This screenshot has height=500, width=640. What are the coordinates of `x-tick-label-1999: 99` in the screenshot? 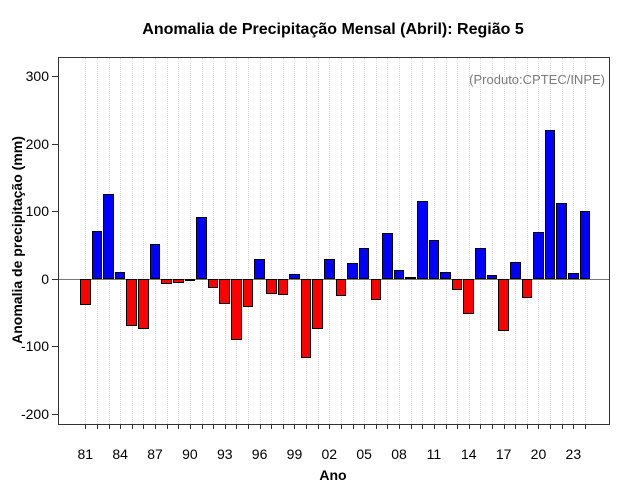 It's located at (294, 454).